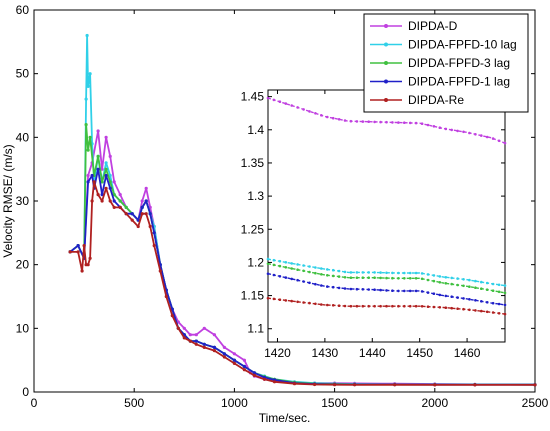 The height and width of the screenshot is (431, 550). Describe the element at coordinates (436, 100) in the screenshot. I see `legend-label: DIPDA-Re` at that location.